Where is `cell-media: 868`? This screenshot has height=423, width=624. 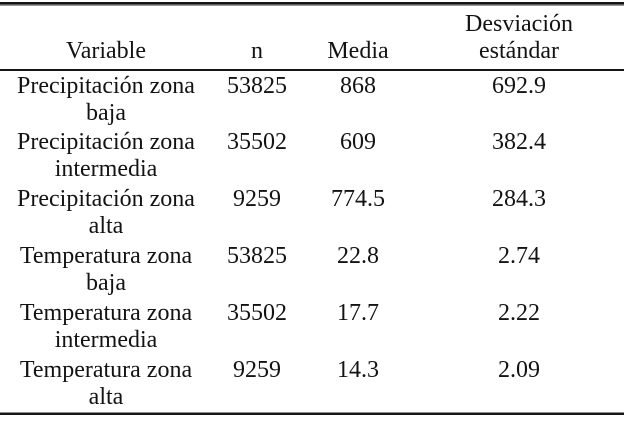 cell-media: 868 is located at coordinates (358, 86).